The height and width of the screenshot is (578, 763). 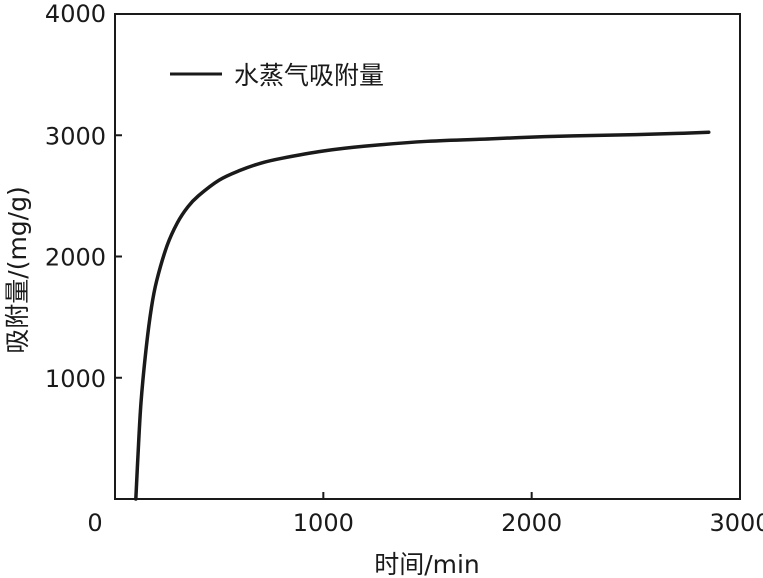 I want to click on legend: 水蒸气吸附量, so click(x=277, y=75).